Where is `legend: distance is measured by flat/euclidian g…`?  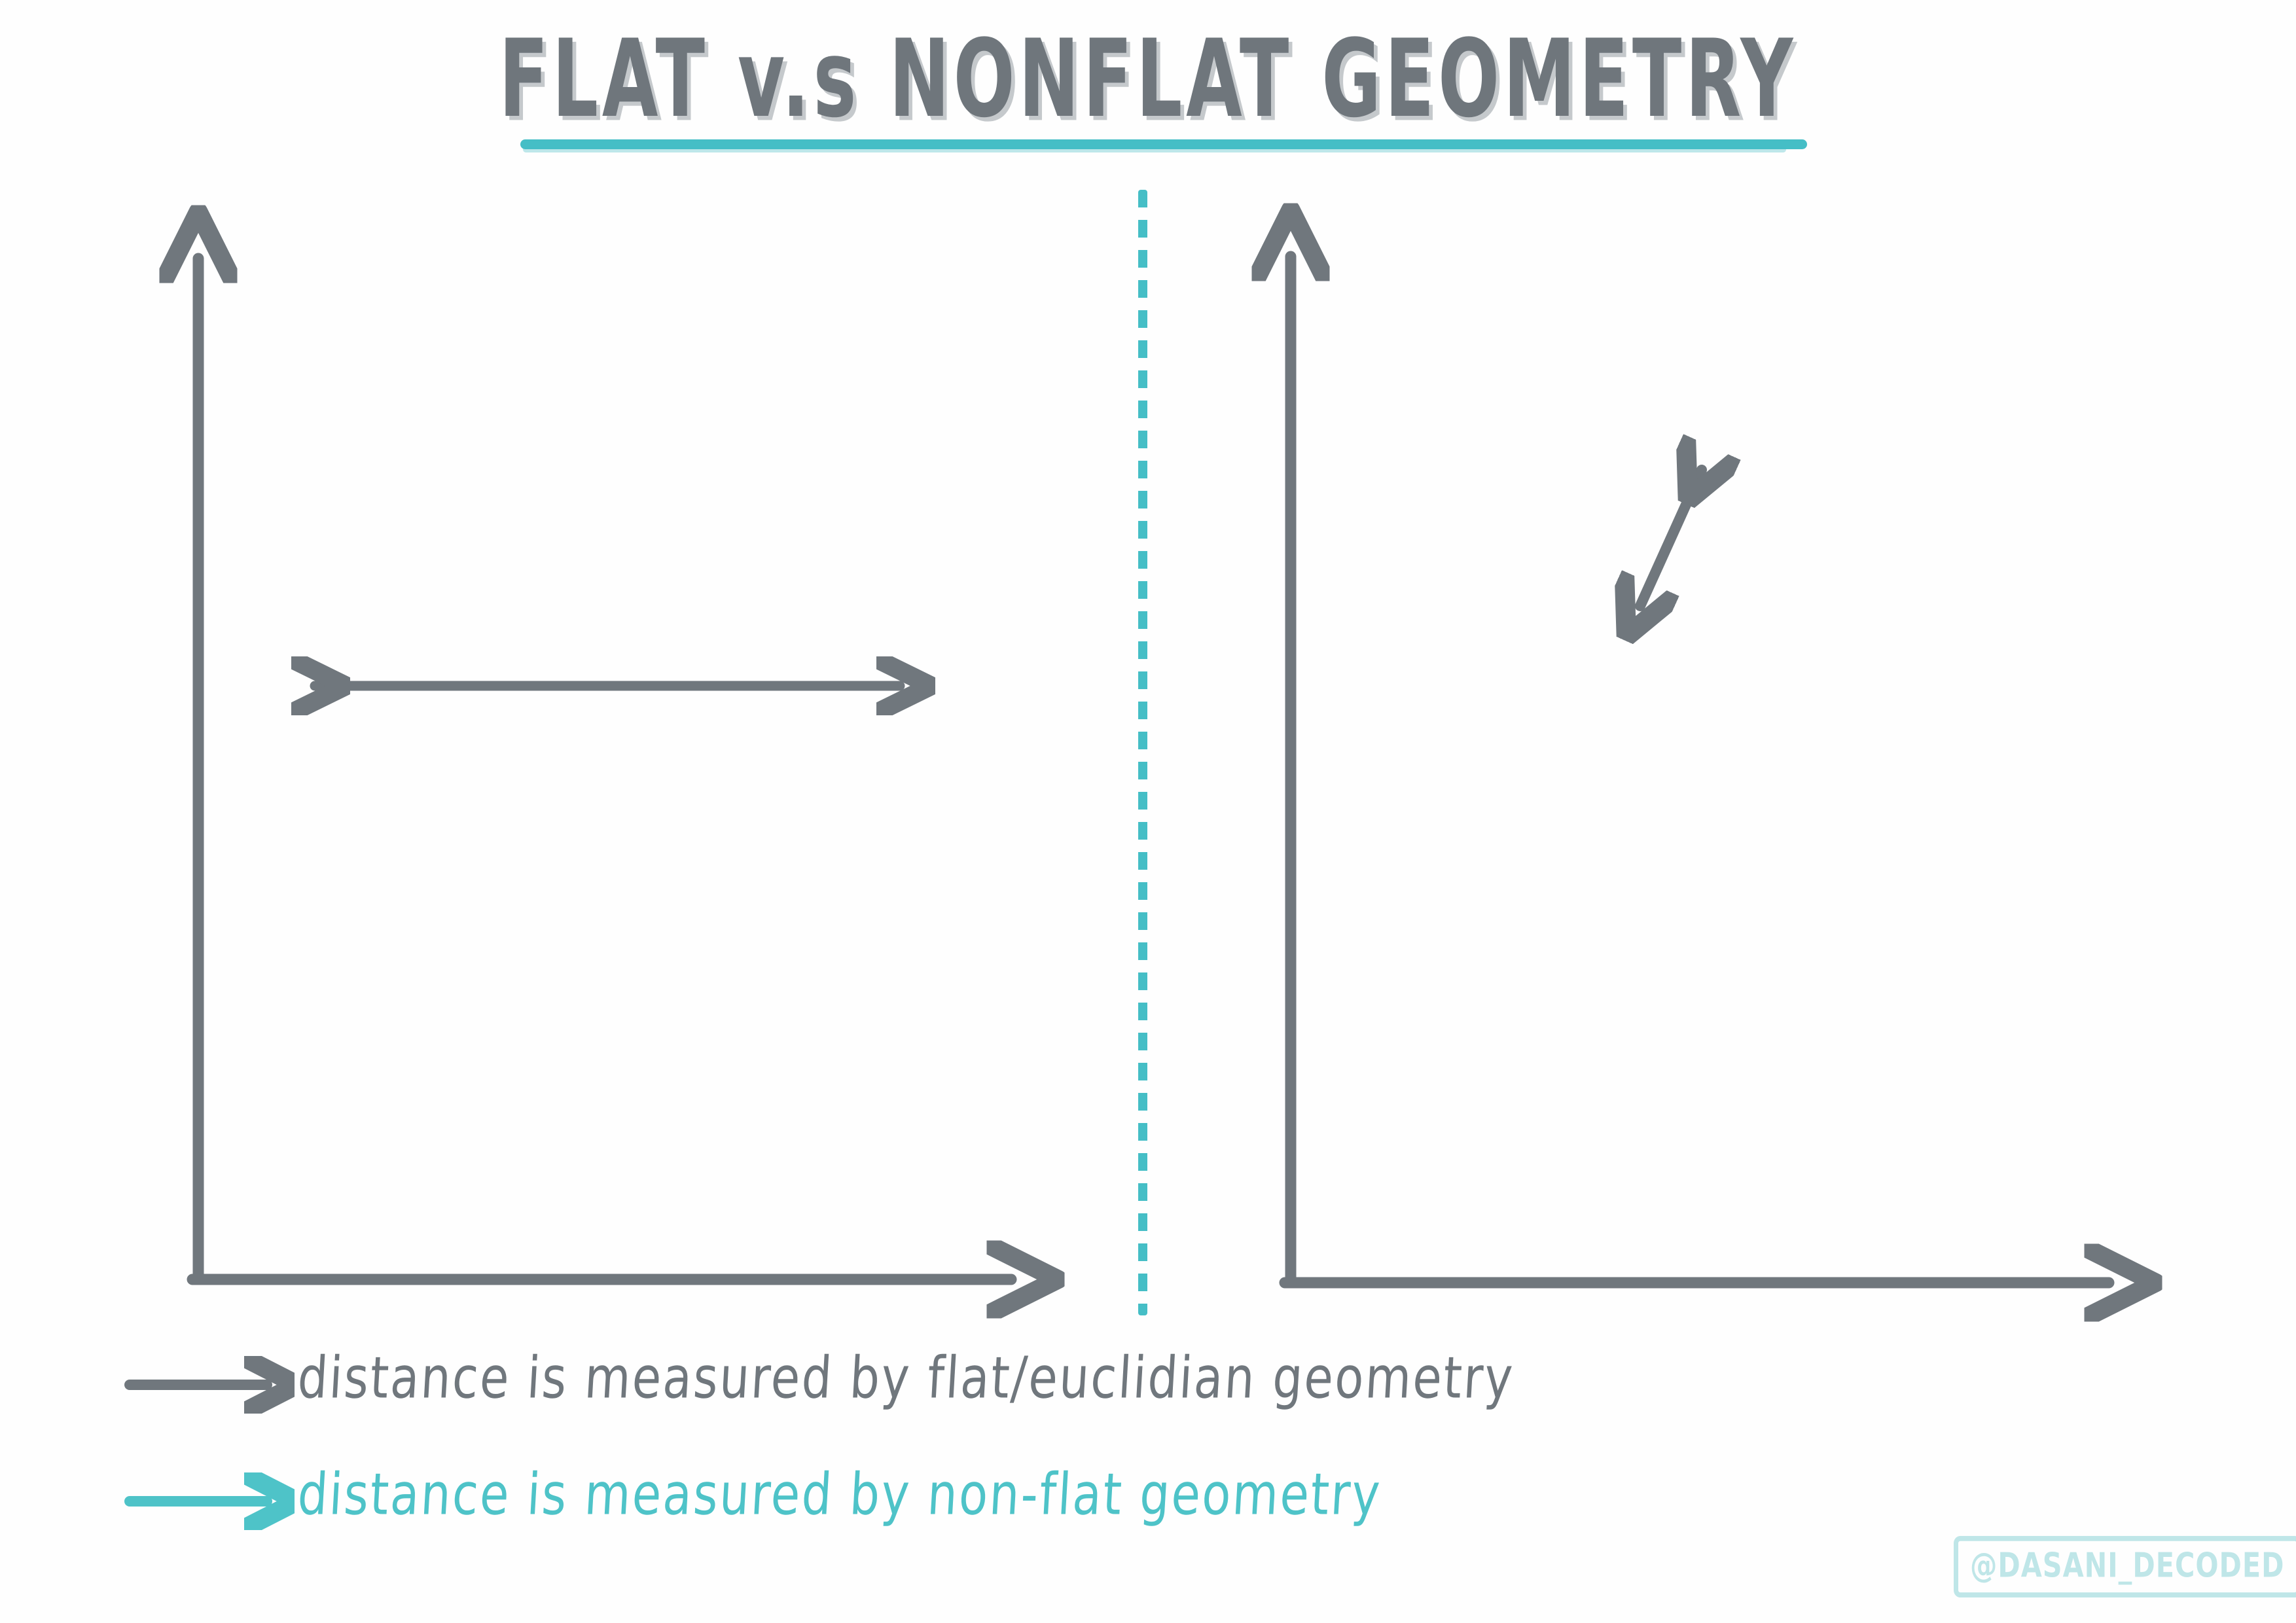
legend: distance is measured by flat/euclidian g… is located at coordinates (1171, 1462).